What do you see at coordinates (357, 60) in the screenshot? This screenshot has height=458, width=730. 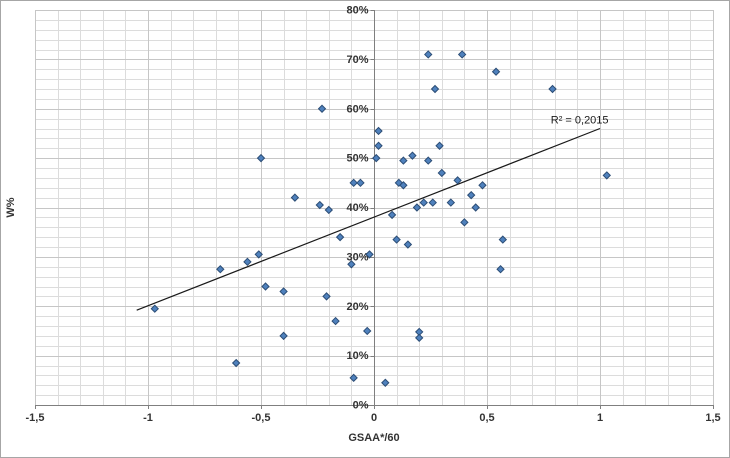 I see `y-tick-label: 70%` at bounding box center [357, 60].